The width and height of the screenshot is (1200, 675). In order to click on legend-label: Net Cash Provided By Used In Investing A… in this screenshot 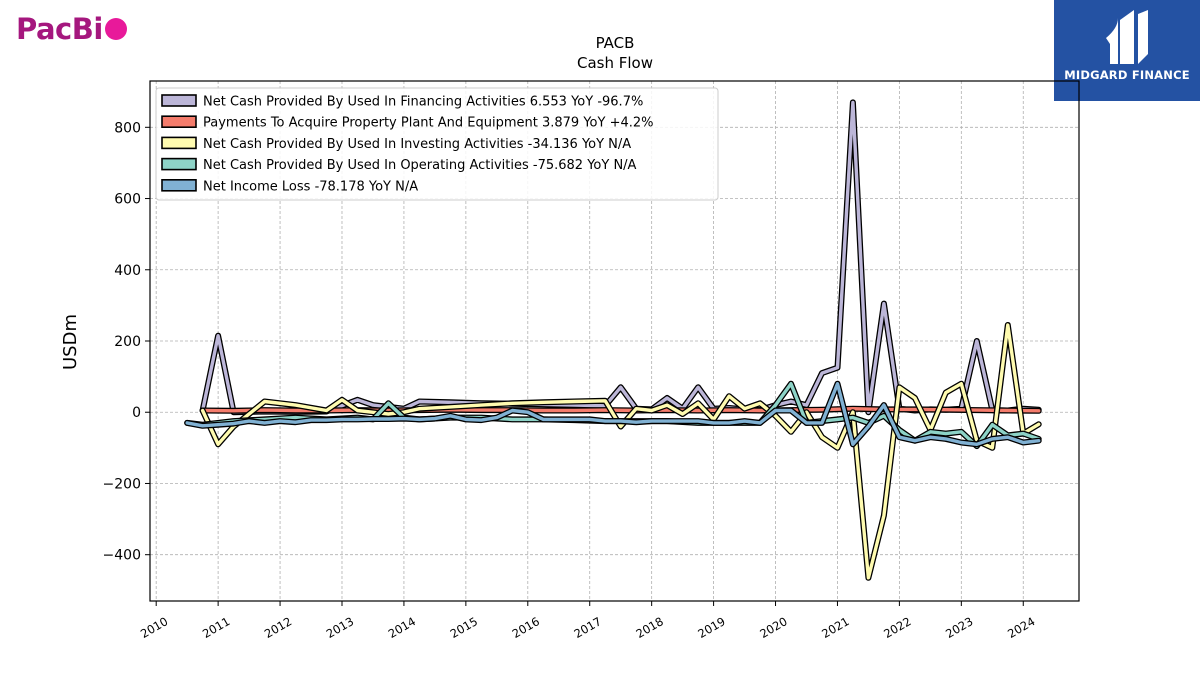, I will do `click(417, 144)`.